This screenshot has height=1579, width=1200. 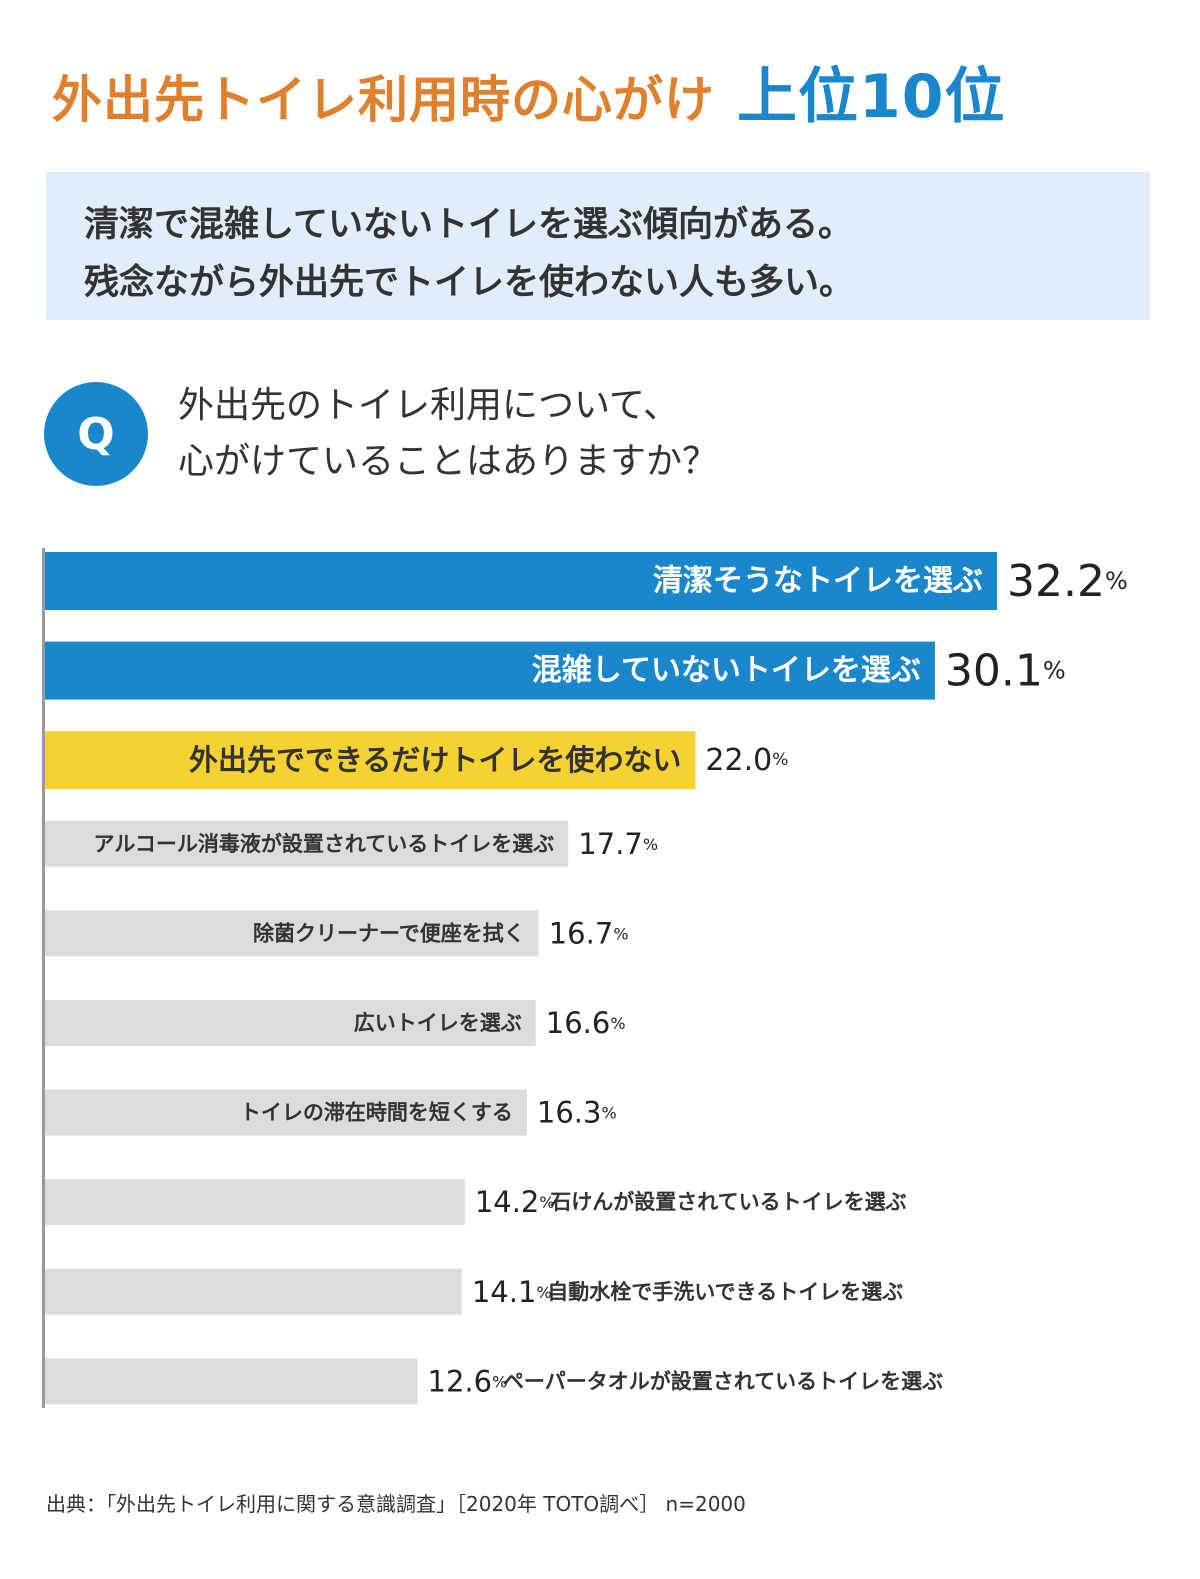 I want to click on question-badge: Q, so click(x=96, y=434).